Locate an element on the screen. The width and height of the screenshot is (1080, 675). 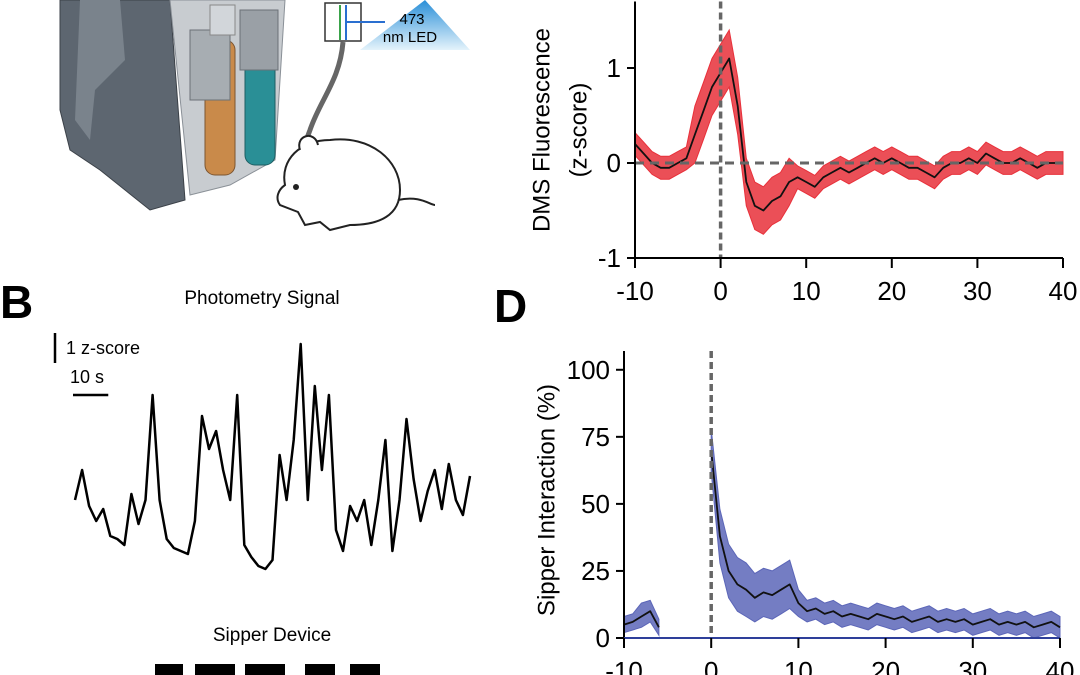
panel-title: Sipper Device is located at coordinates (272, 635).